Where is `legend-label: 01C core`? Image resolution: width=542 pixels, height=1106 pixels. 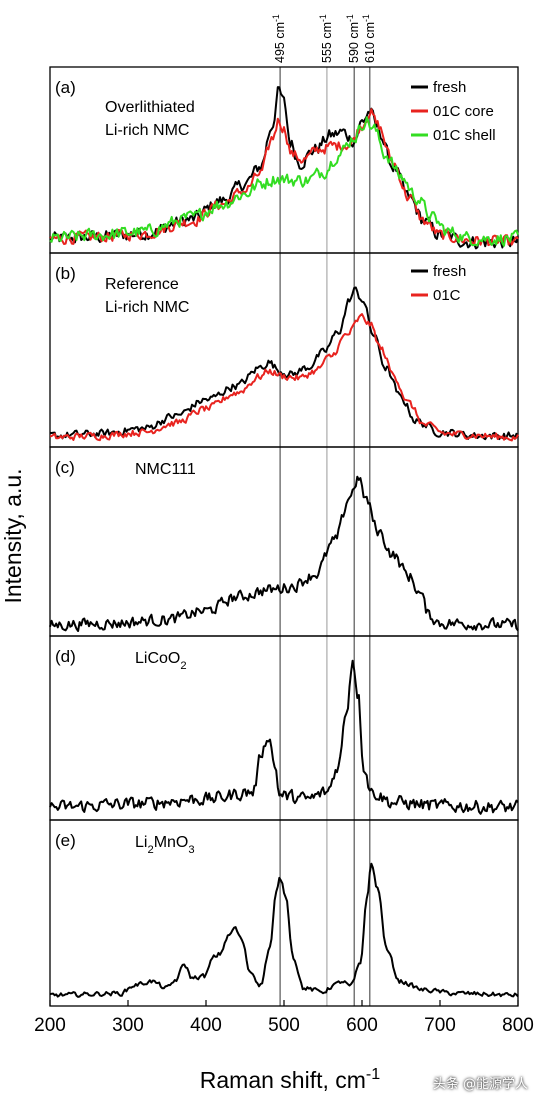 legend-label: 01C core is located at coordinates (463, 111).